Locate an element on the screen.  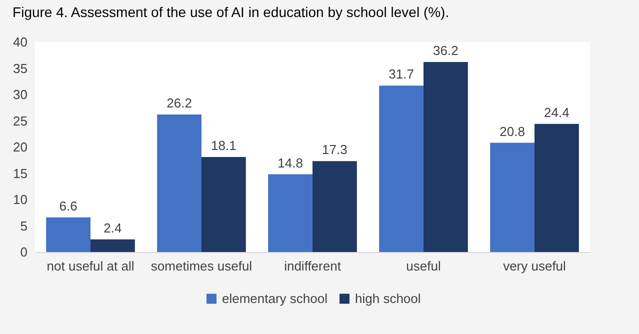
data-label: 6.6 is located at coordinates (68, 206).